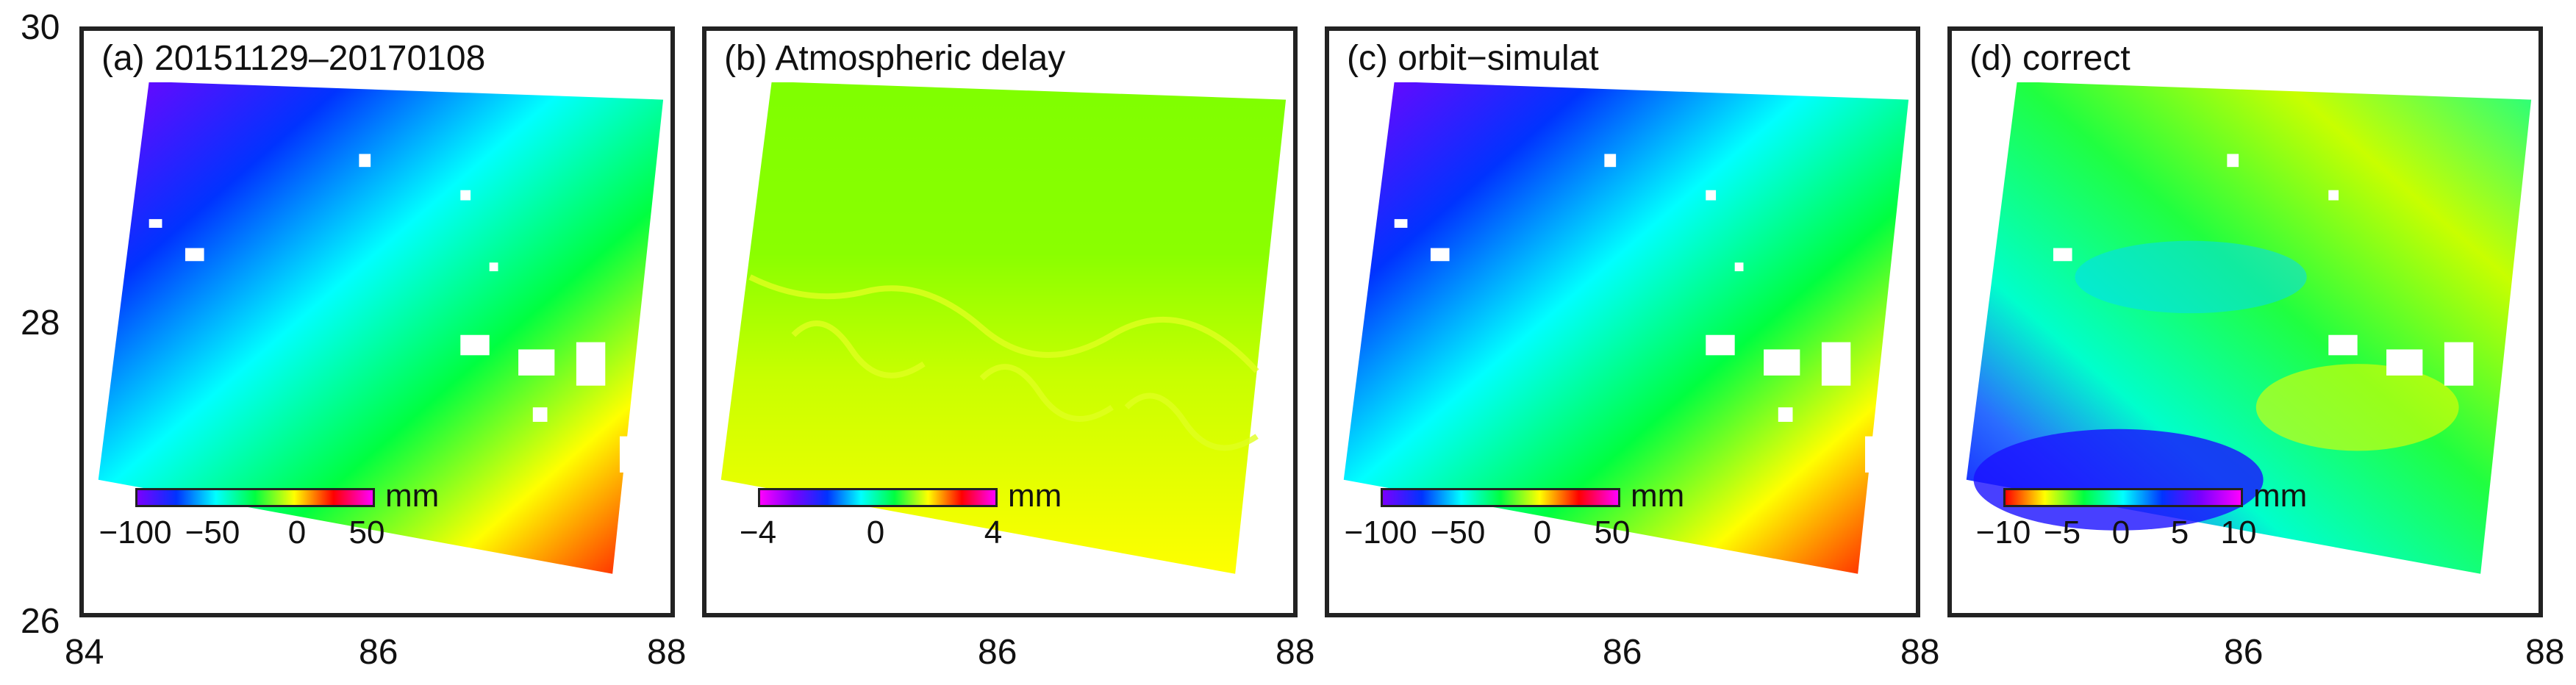 Image resolution: width=2576 pixels, height=685 pixels. I want to click on panel-b-colorbar-bar, so click(878, 497).